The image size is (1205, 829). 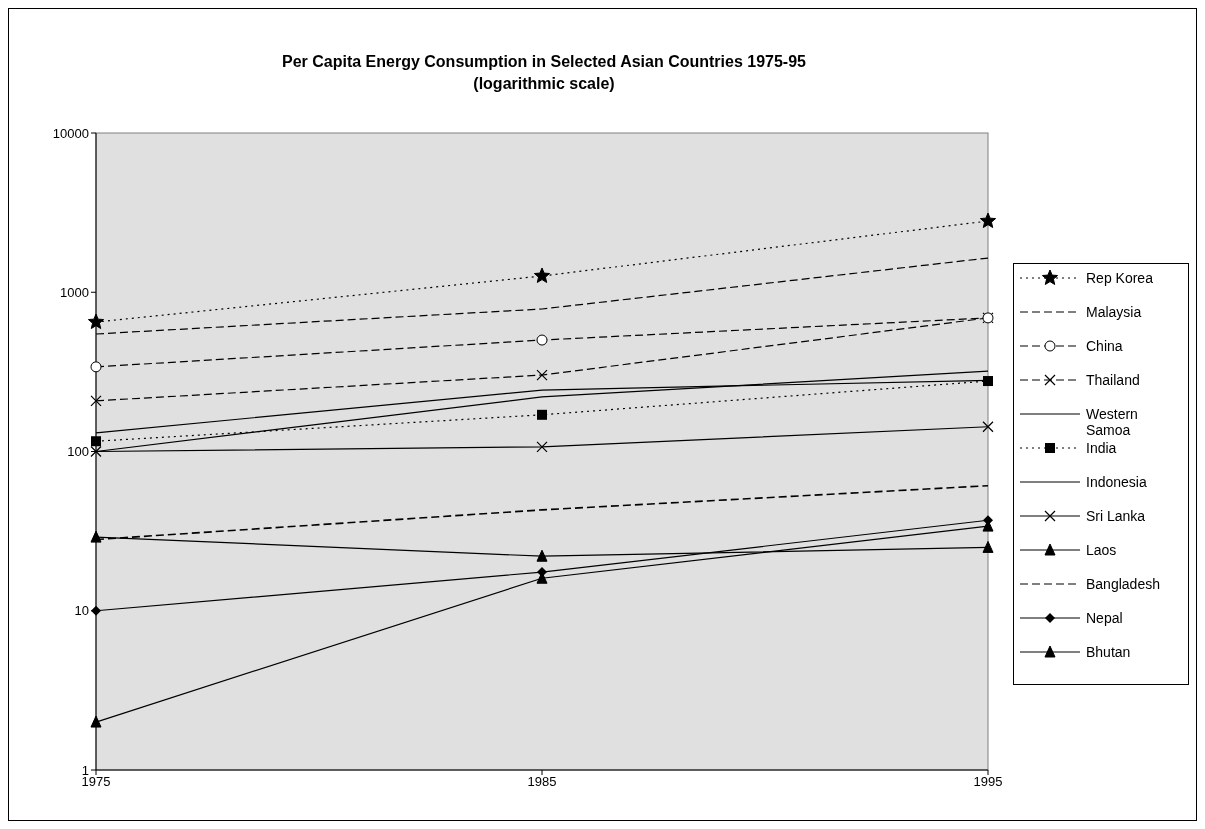 What do you see at coordinates (1102, 448) in the screenshot?
I see `legend-label: India` at bounding box center [1102, 448].